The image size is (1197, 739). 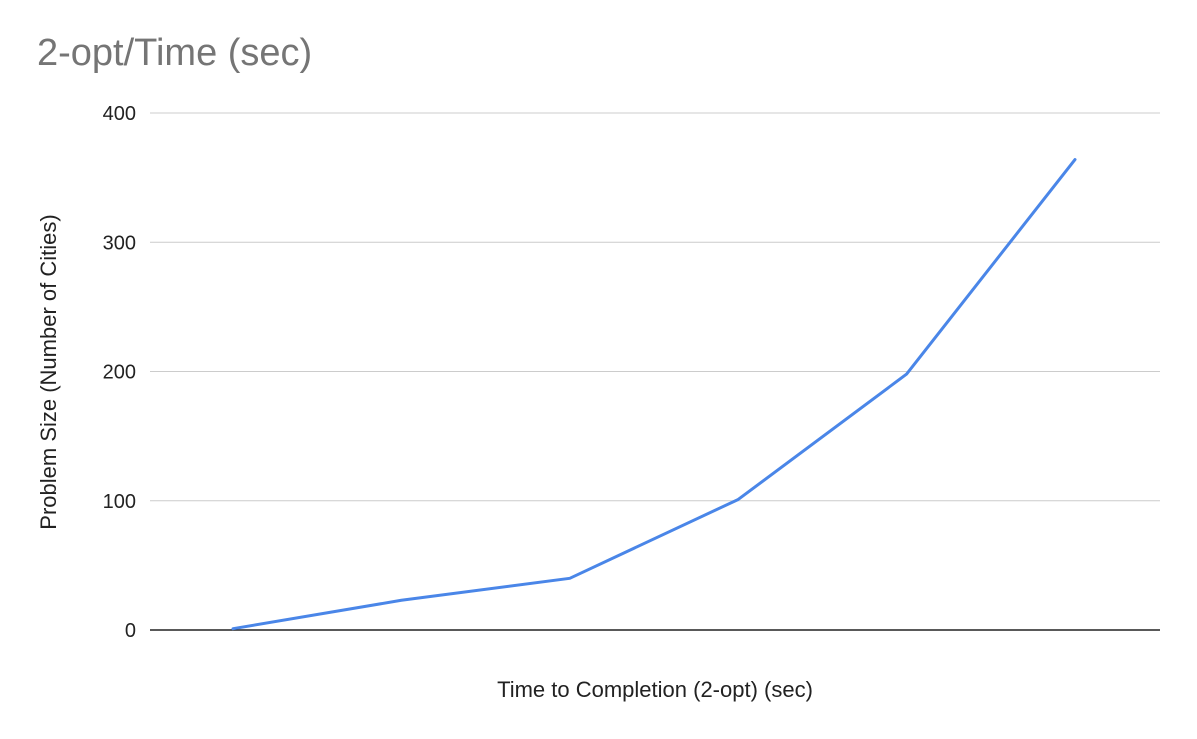 I want to click on chart-title: 2-opt/Time (sec), so click(x=175, y=53).